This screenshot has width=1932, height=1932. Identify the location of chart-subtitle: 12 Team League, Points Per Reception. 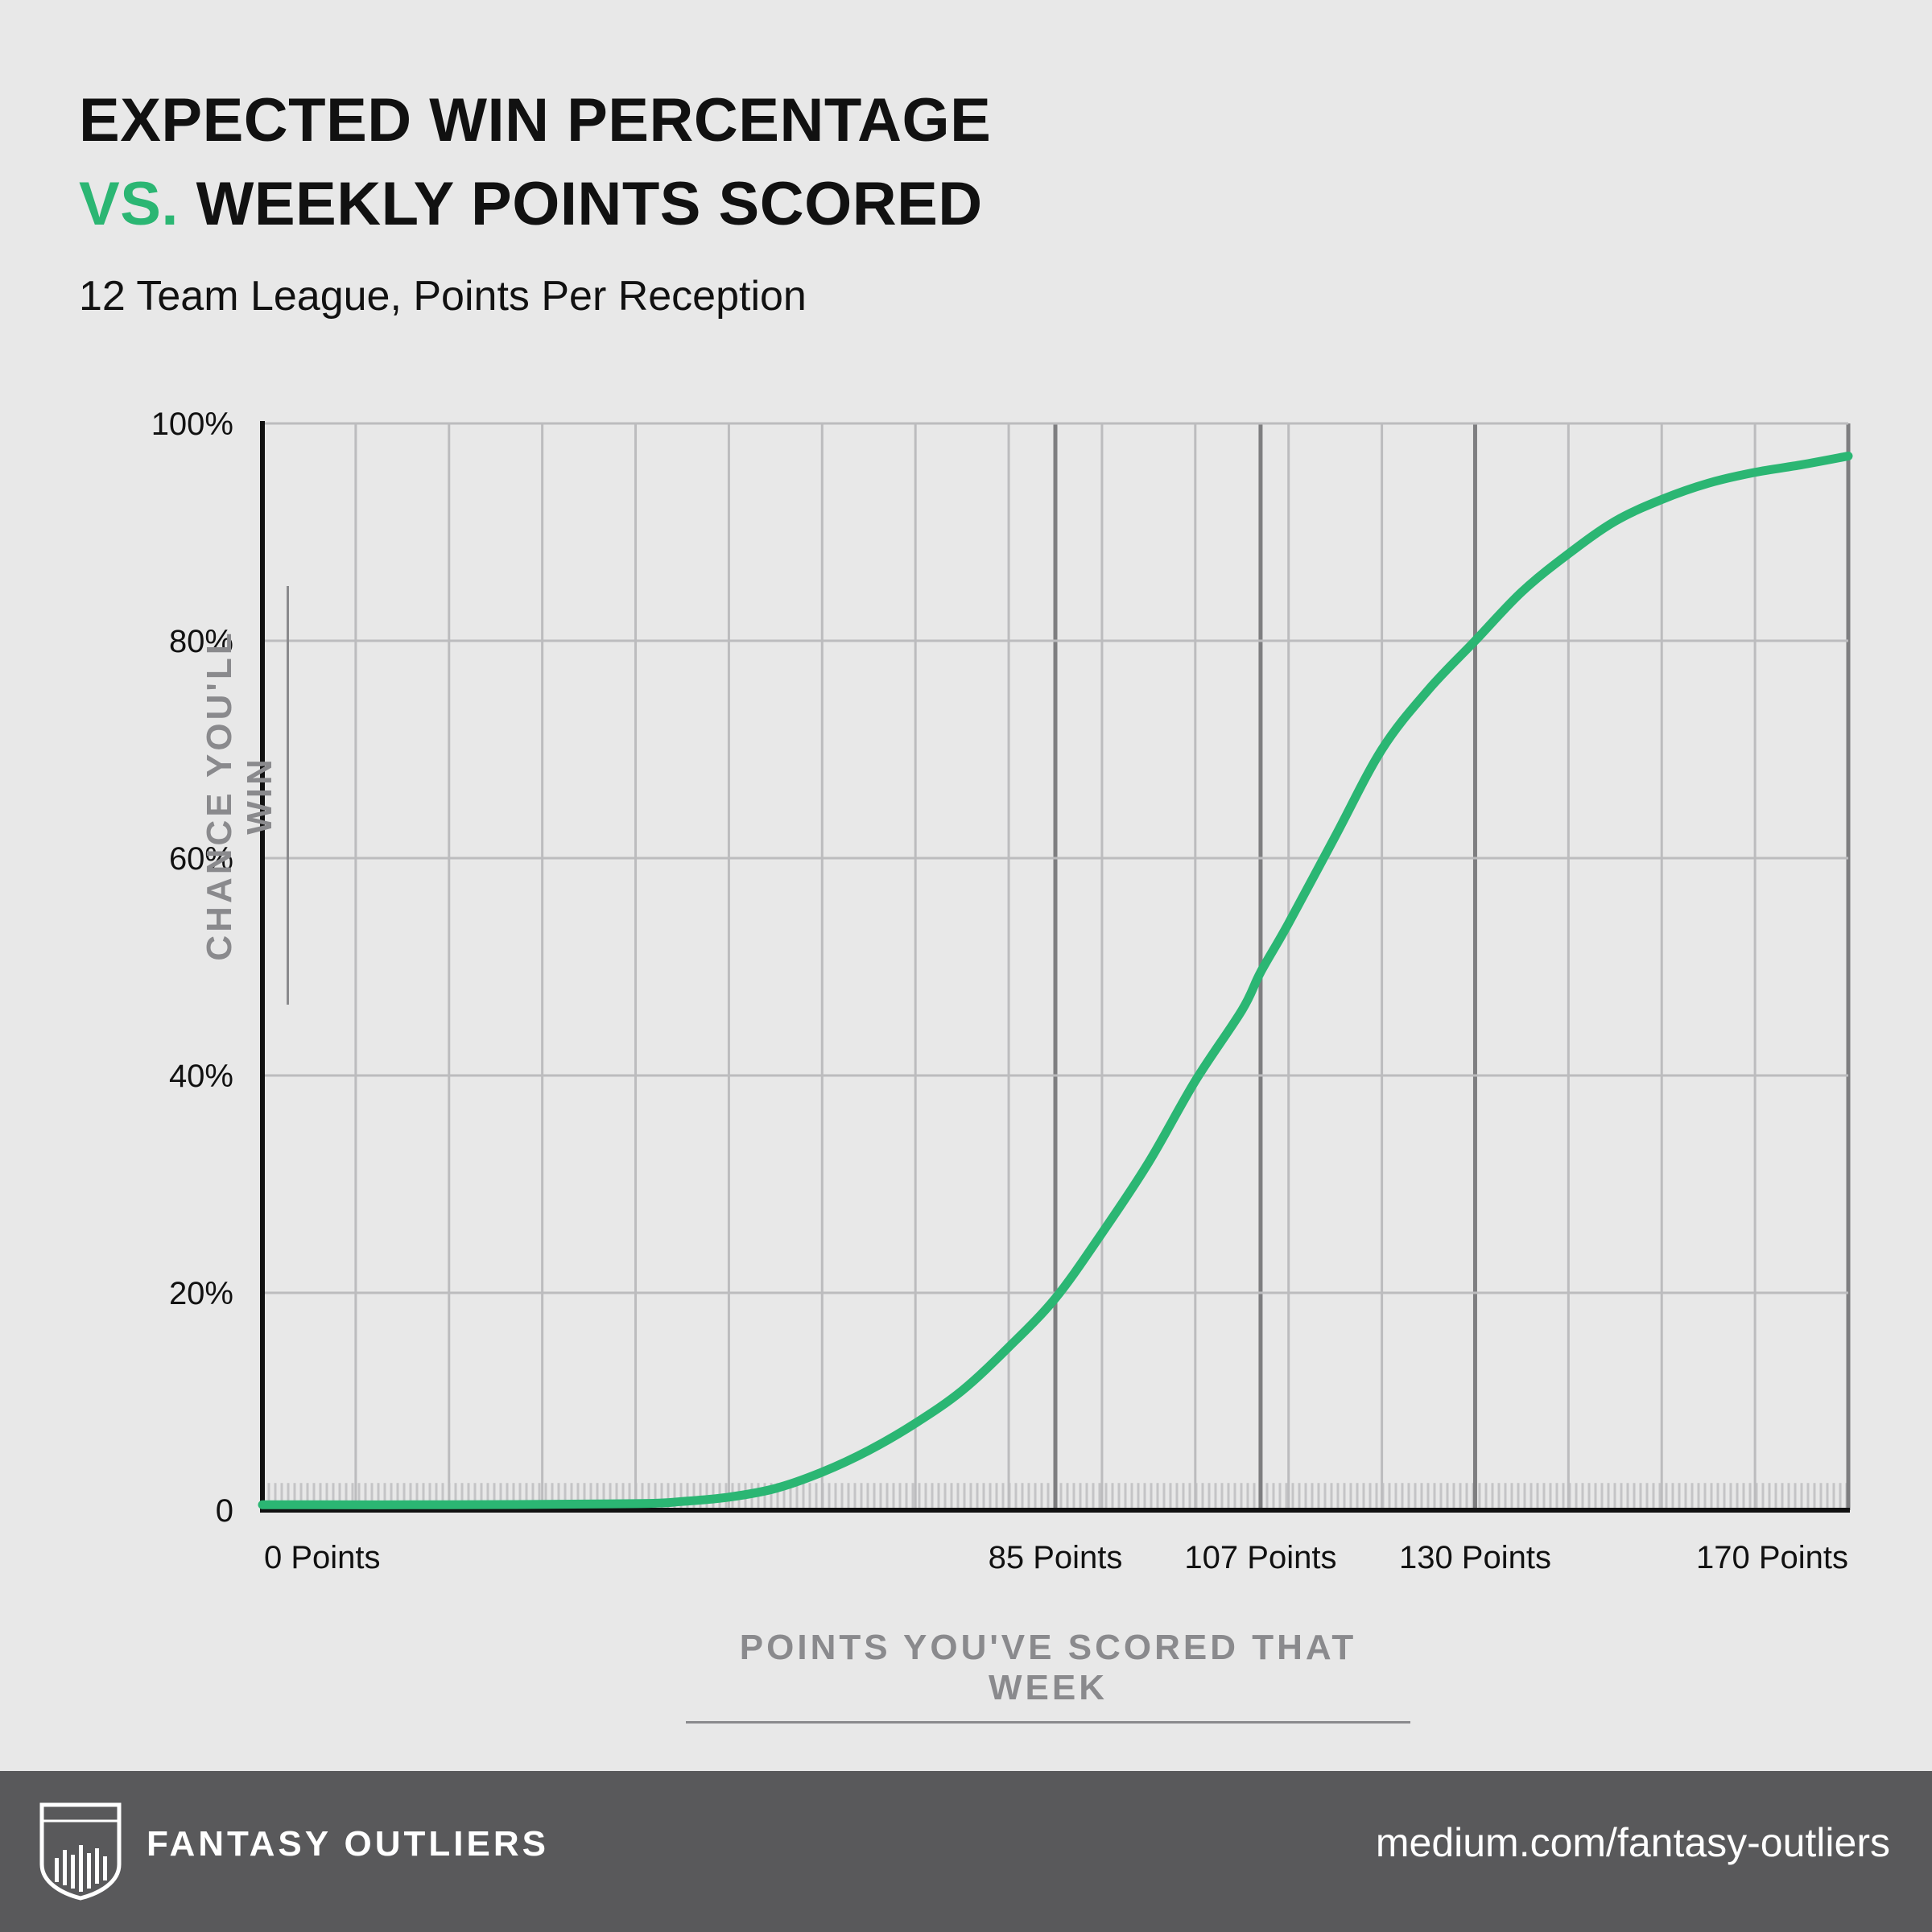
(443, 296).